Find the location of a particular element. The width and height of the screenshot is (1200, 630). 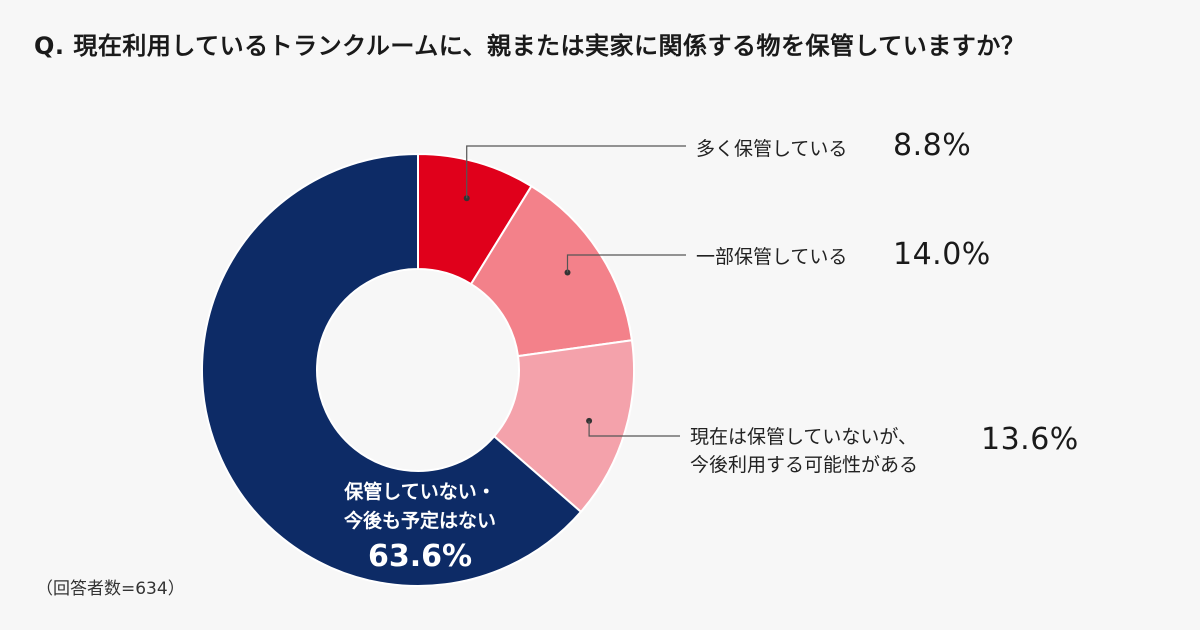

slice-label-future-line1: 現在は保管していないが、 is located at coordinates (804, 437).